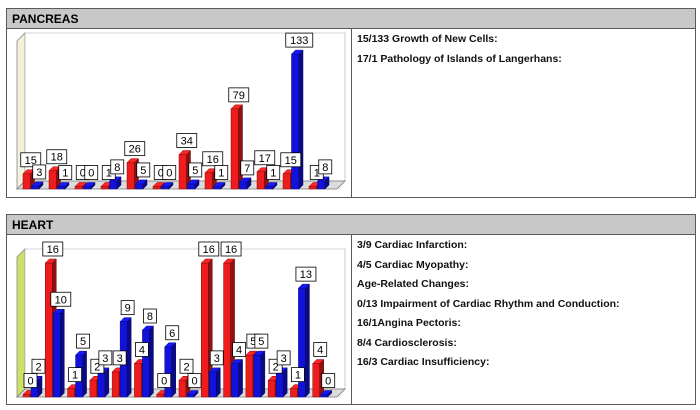 The width and height of the screenshot is (700, 410). What do you see at coordinates (413, 284) in the screenshot?
I see `heart-legend-item: Age-Related Changes:` at bounding box center [413, 284].